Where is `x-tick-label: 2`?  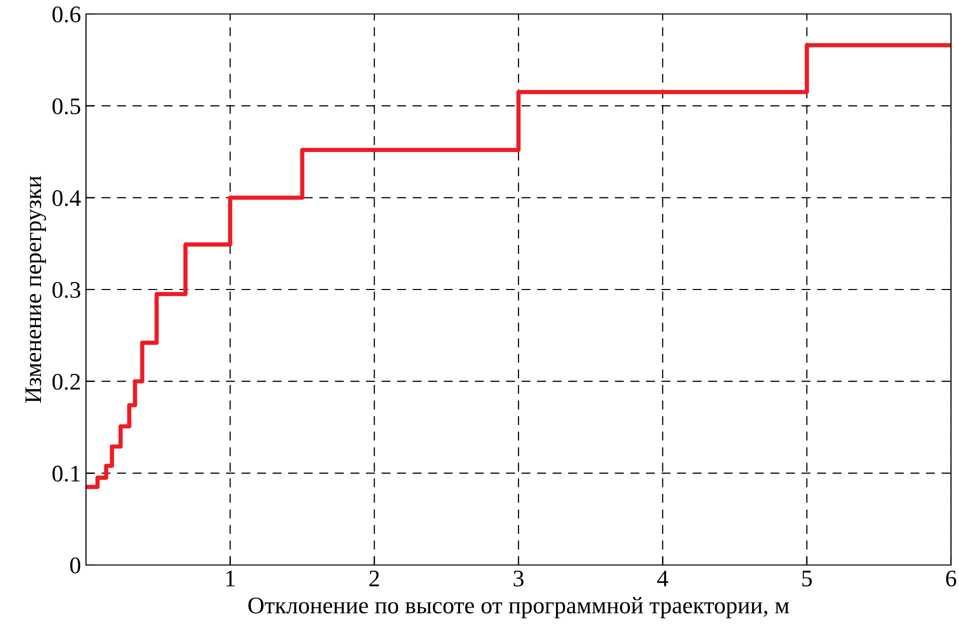
x-tick-label: 2 is located at coordinates (374, 578).